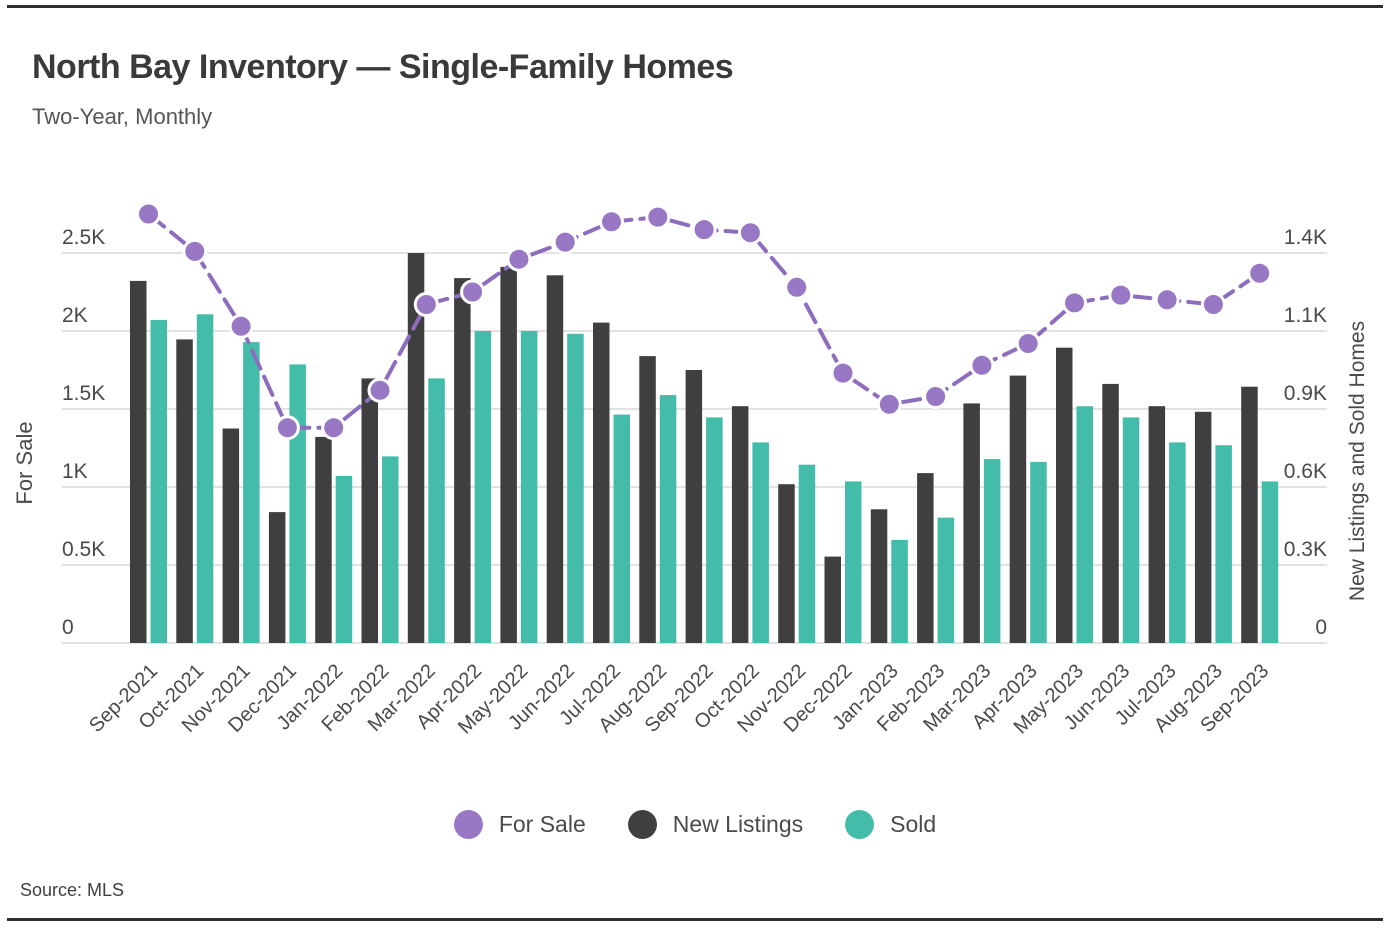  What do you see at coordinates (75, 315) in the screenshot?
I see `left-axis-tick-label: 2K` at bounding box center [75, 315].